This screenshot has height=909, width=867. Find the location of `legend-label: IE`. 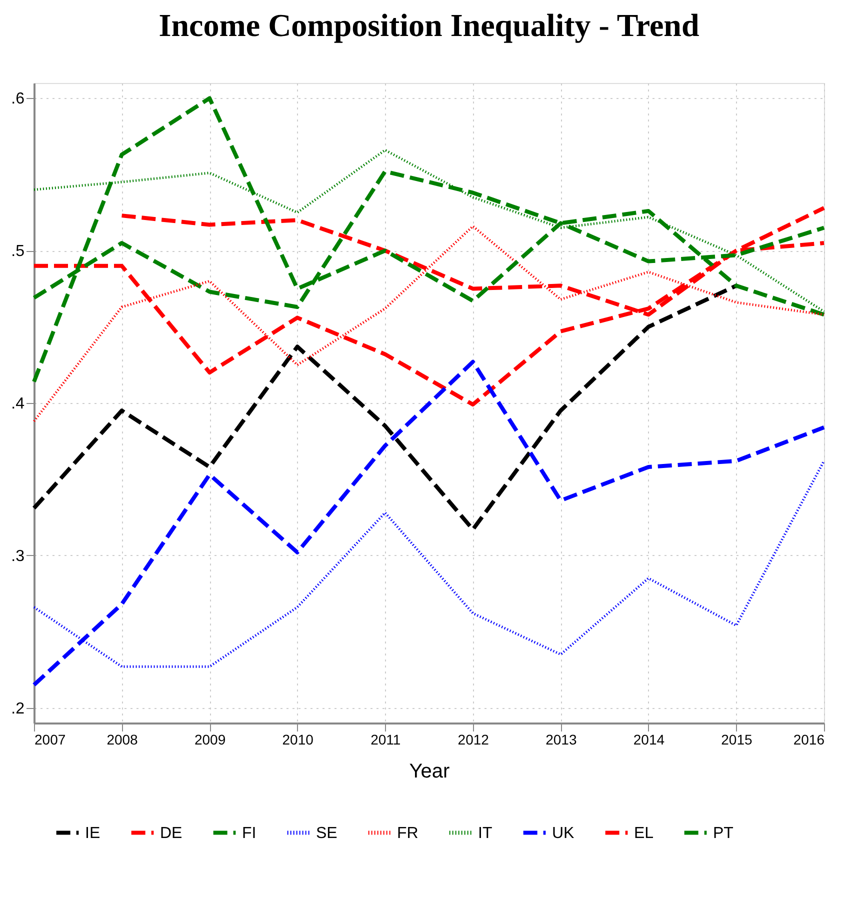

legend-label: IE is located at coordinates (92, 833).